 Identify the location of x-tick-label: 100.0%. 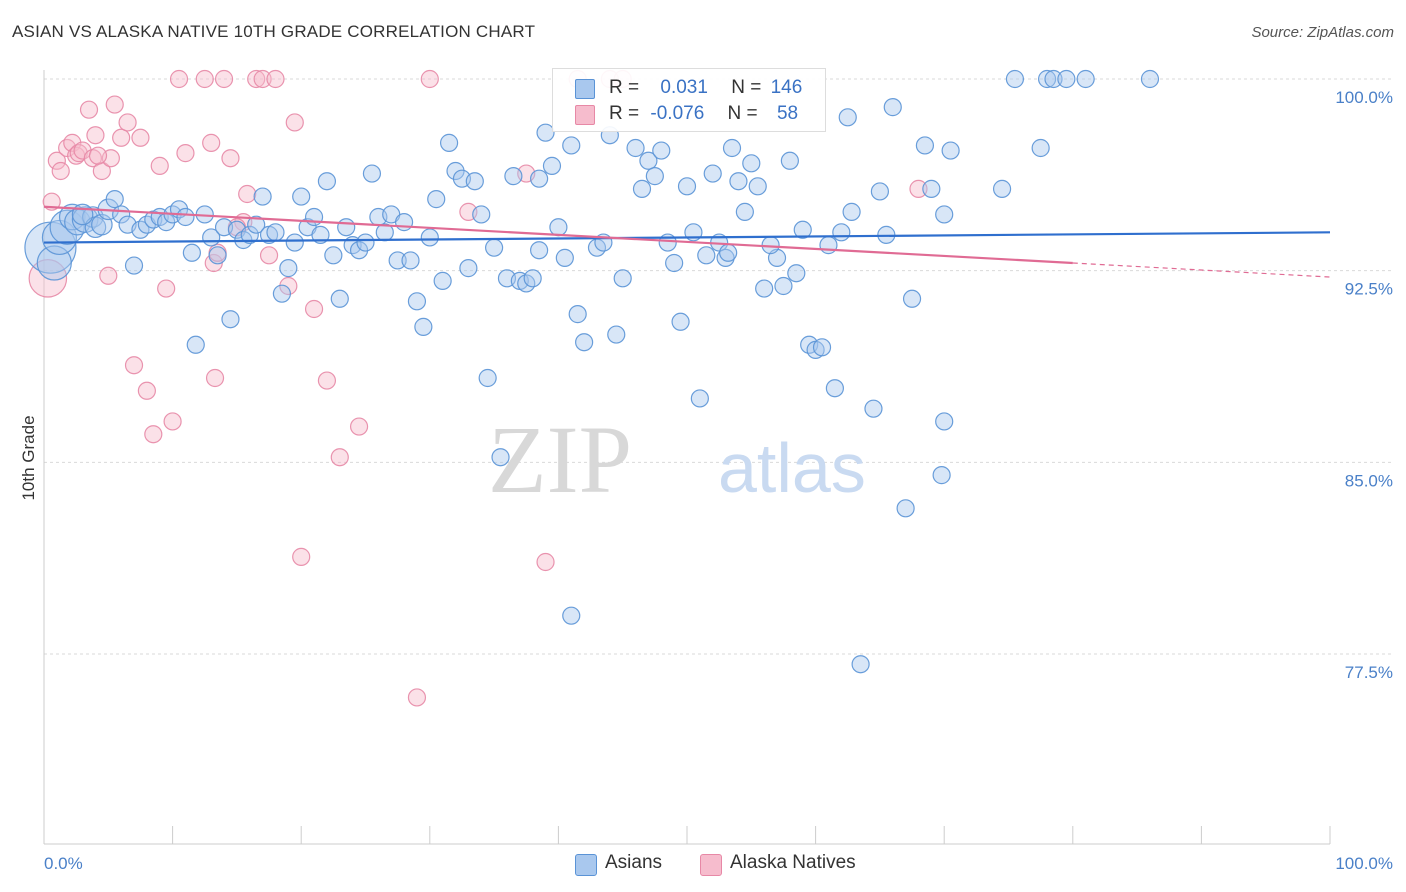
(1364, 863).